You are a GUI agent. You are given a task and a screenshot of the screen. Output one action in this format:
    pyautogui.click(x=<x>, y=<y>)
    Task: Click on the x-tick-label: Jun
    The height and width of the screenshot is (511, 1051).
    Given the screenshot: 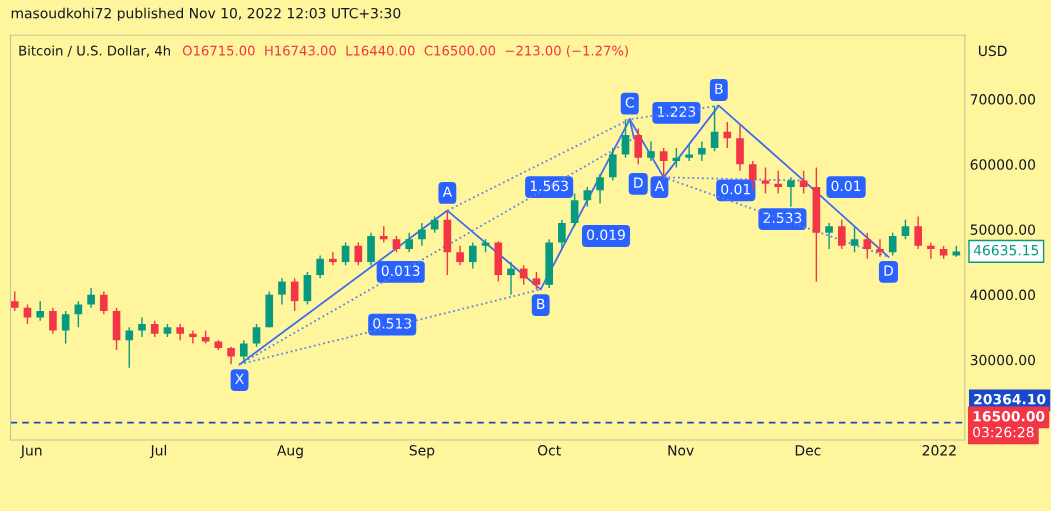 What is the action you would take?
    pyautogui.click(x=31, y=452)
    